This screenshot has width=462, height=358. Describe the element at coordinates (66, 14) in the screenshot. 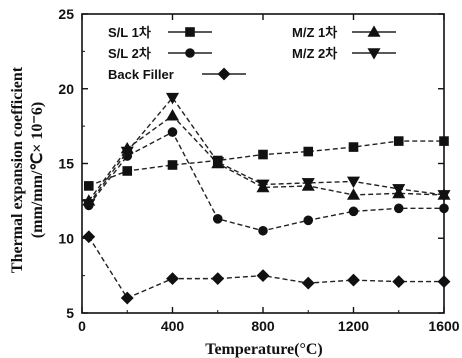

I see `y-tick-label: 25` at that location.